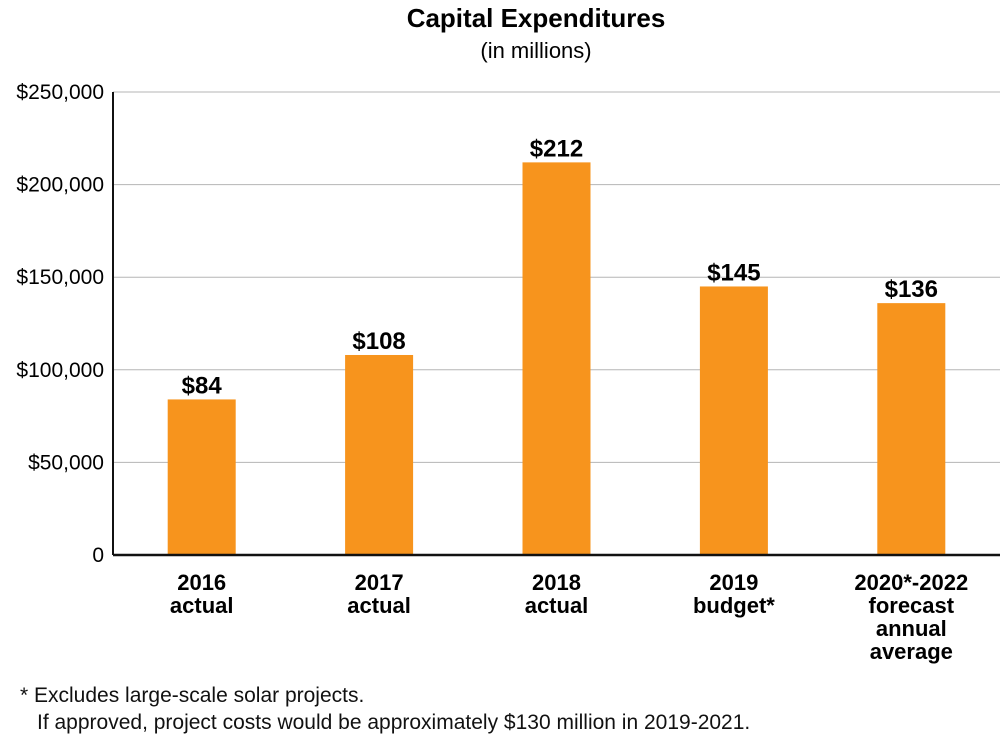 The width and height of the screenshot is (1001, 740). Describe the element at coordinates (60, 324) in the screenshot. I see `y-axis-ticks: 0 $50,000 $100,000 $150,000 $200,000 $250,000` at that location.